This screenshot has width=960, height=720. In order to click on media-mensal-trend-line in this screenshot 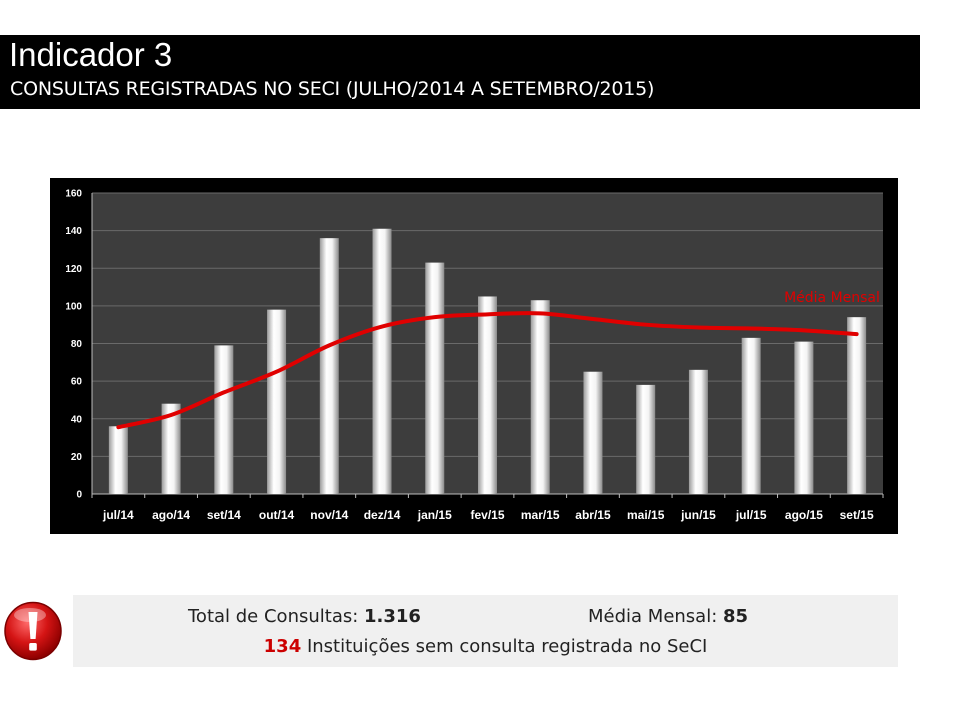, I will do `click(487, 370)`.